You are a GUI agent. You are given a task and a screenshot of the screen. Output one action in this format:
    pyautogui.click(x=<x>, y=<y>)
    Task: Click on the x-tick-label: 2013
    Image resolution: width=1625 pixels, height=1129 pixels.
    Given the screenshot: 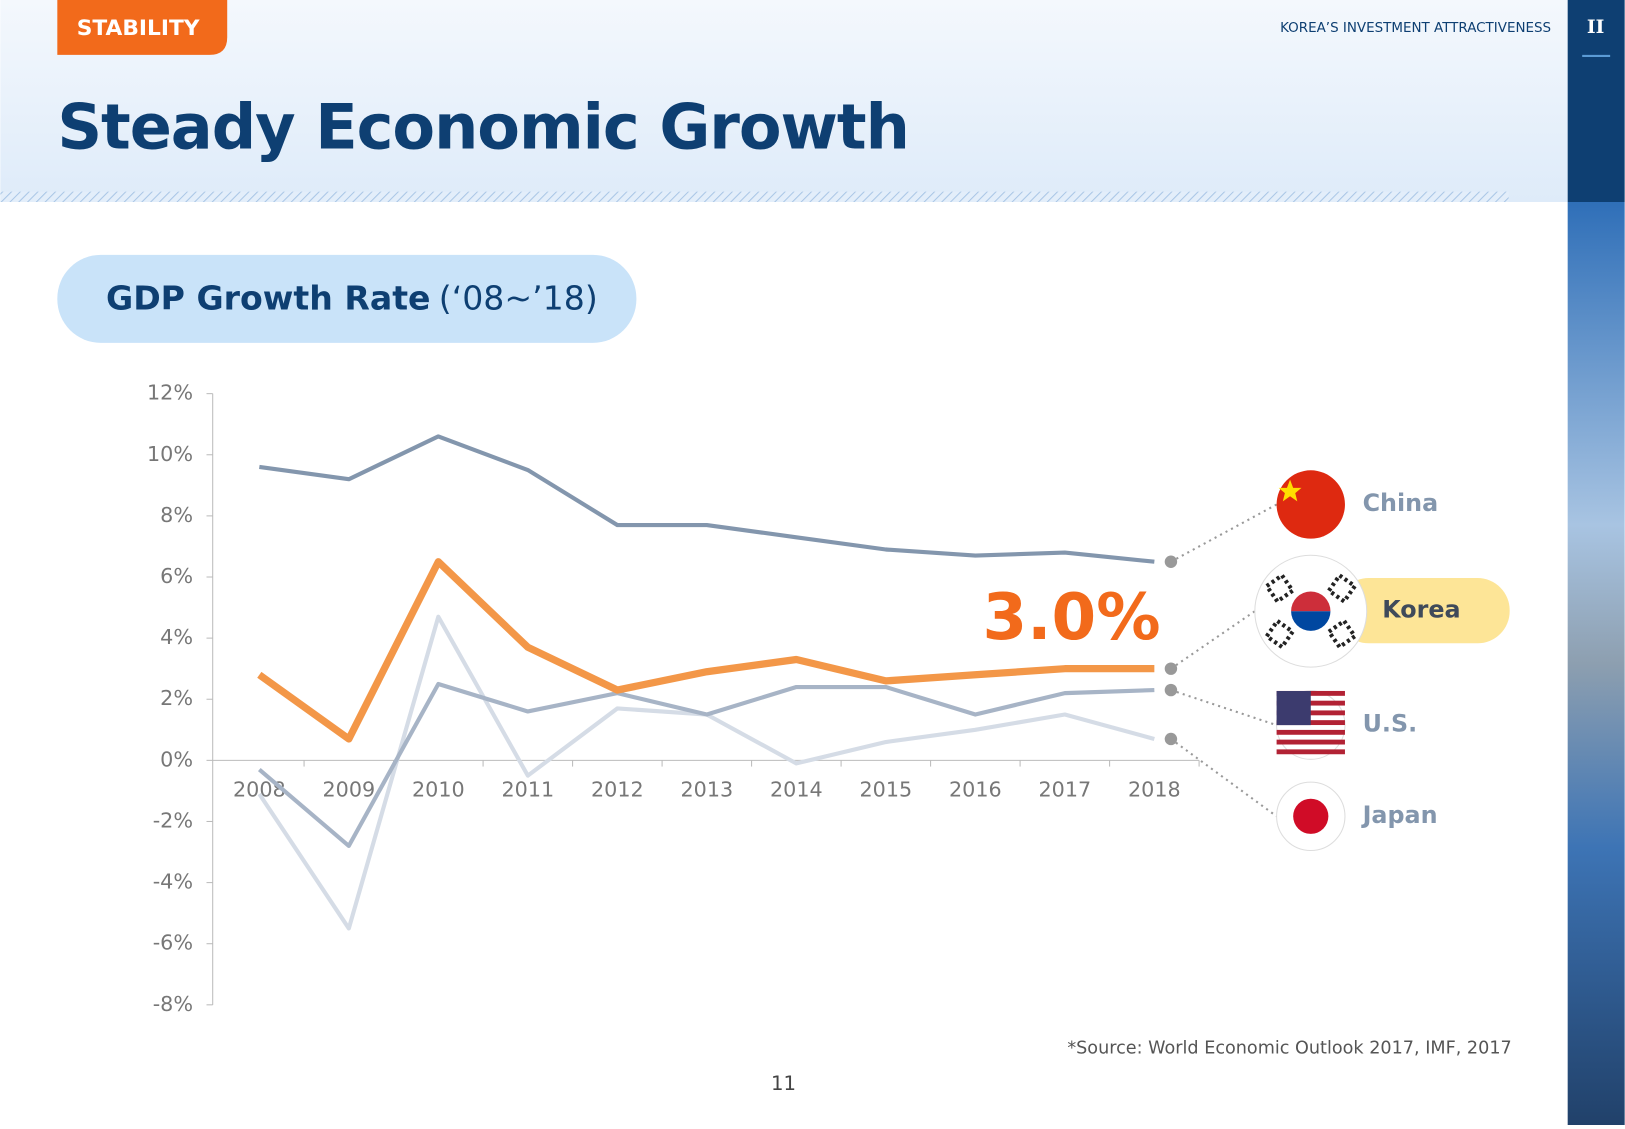 What is the action you would take?
    pyautogui.click(x=706, y=789)
    